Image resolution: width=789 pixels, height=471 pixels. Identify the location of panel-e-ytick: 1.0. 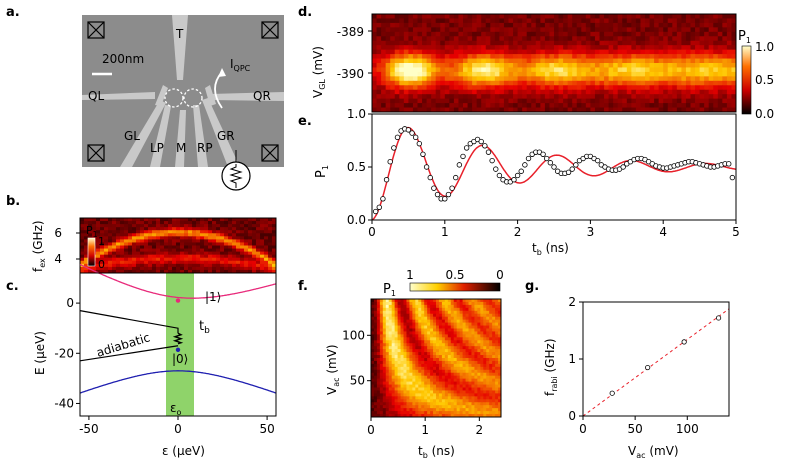
(356, 114).